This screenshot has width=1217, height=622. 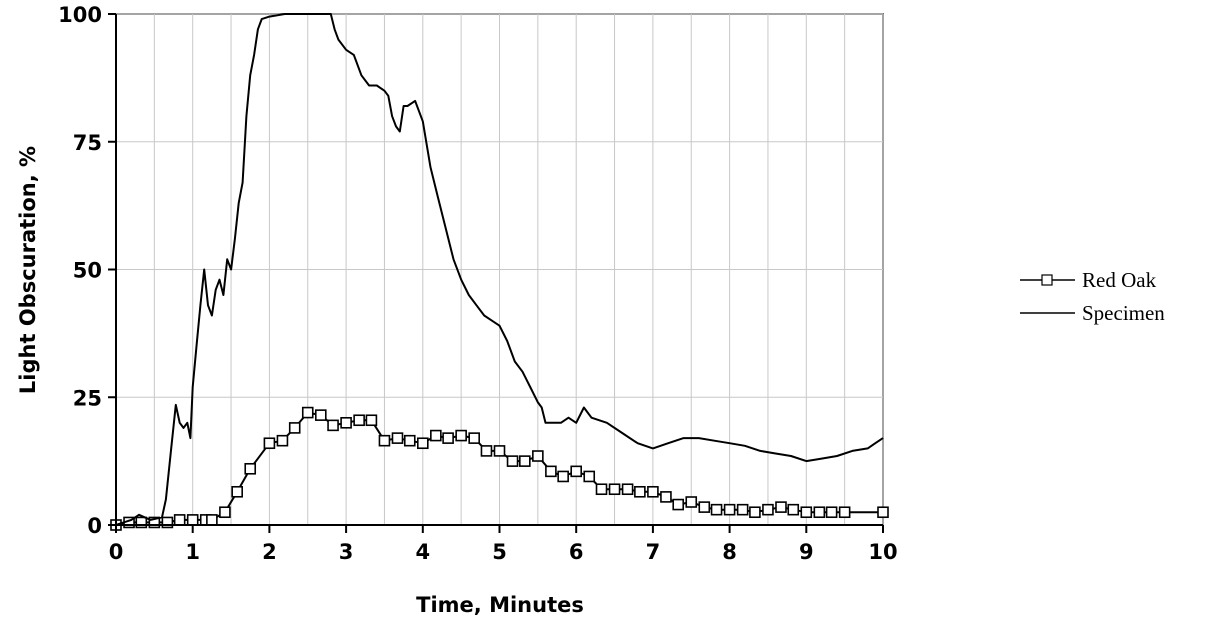 What do you see at coordinates (653, 552) in the screenshot?
I see `x-tick-label-7: 7` at bounding box center [653, 552].